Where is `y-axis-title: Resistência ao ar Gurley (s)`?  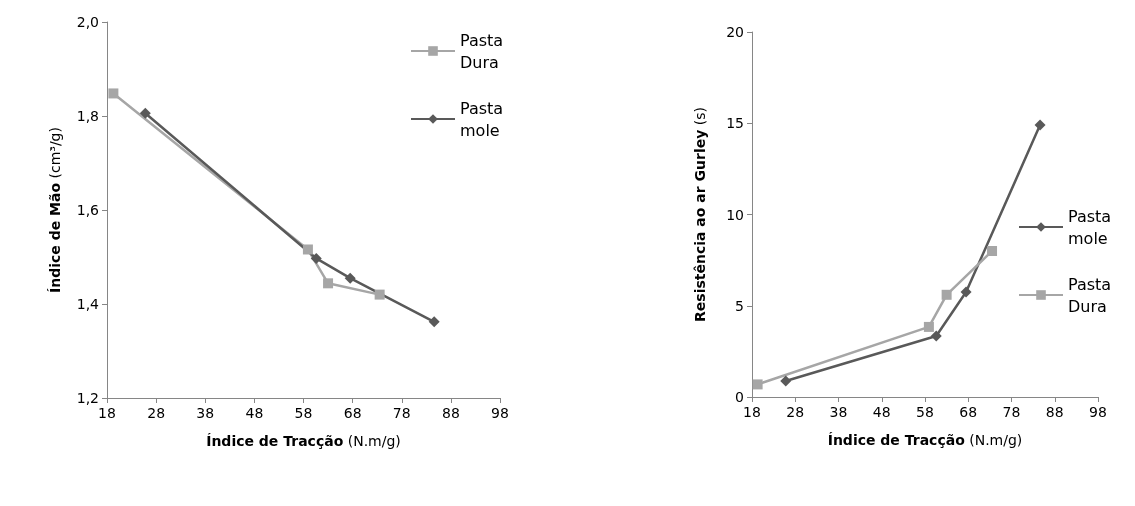 y-axis-title: Resistência ao ar Gurley (s) is located at coordinates (700, 214).